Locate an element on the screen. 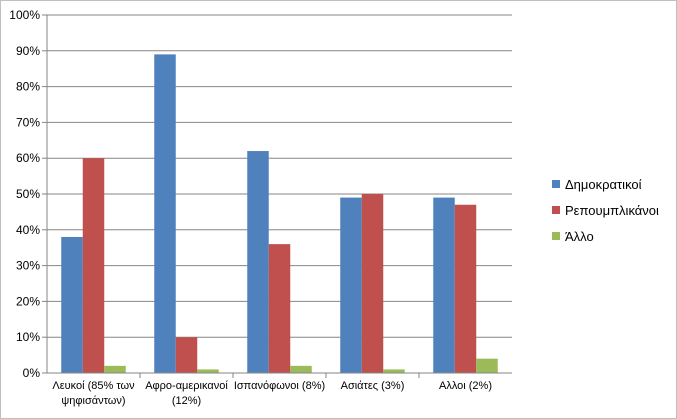 The height and width of the screenshot is (419, 677). y-tick-label: 60% is located at coordinates (28, 158).